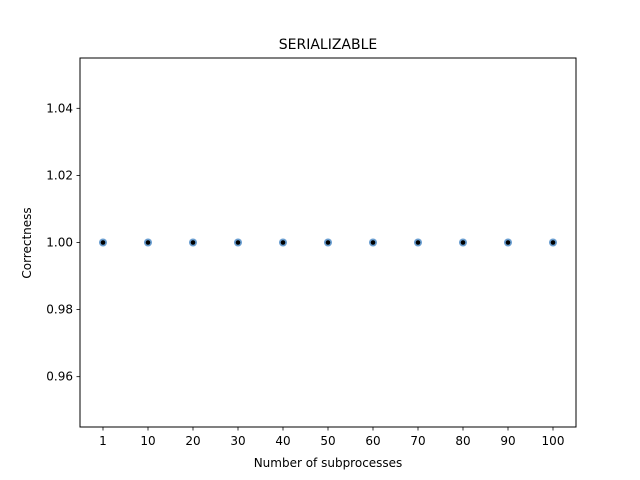  I want to click on x-axis-ticks: 1 10 20 30 40 50 60 70 80 90 100, so click(331, 437).